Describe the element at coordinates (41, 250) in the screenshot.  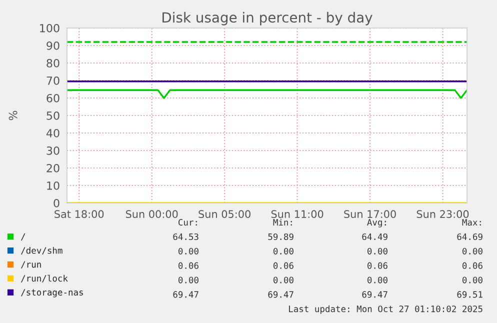
I see `legend-label: /dev/shm` at that location.